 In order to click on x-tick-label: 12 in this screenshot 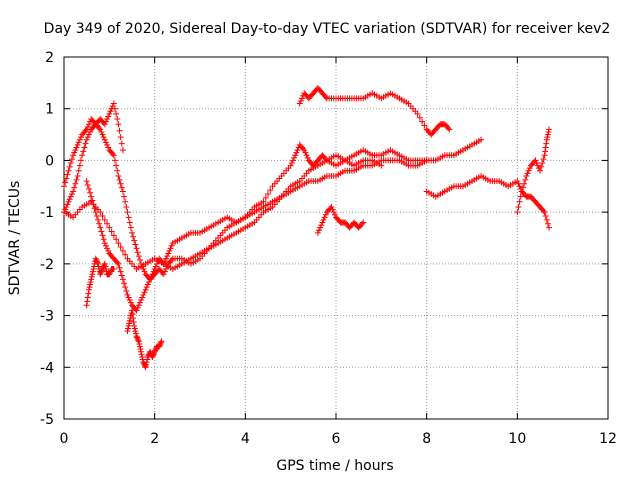, I will do `click(608, 439)`.